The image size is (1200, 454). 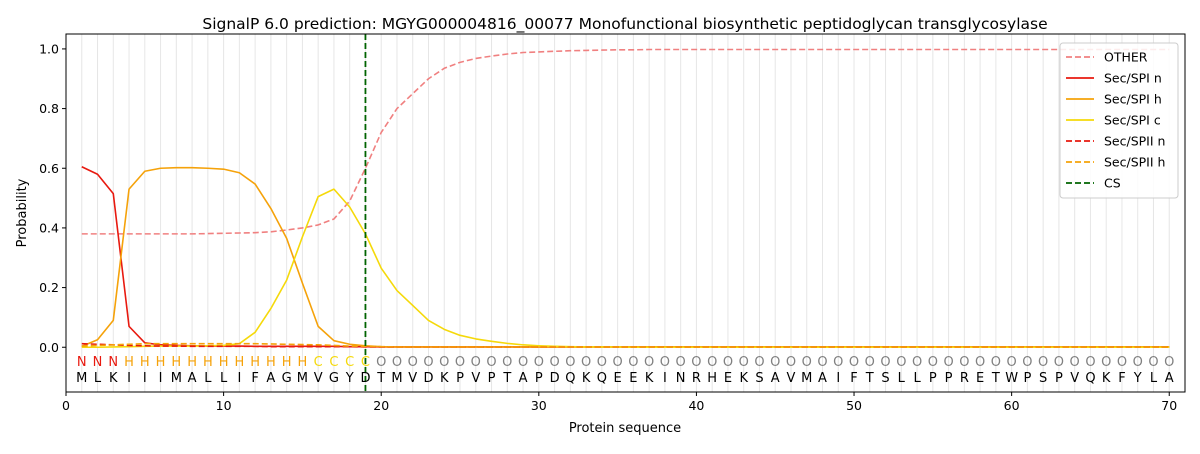 What do you see at coordinates (49, 227) in the screenshot?
I see `y-tick-label: 0.4` at bounding box center [49, 227].